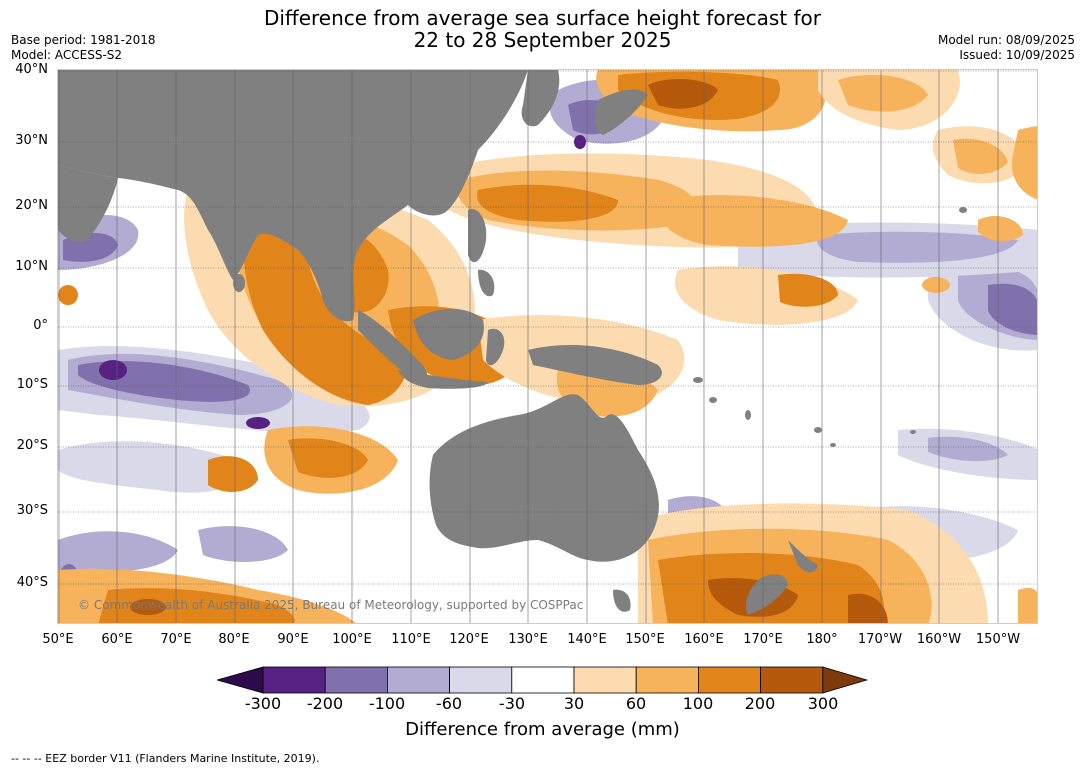  I want to click on colorbar, so click(543, 680).